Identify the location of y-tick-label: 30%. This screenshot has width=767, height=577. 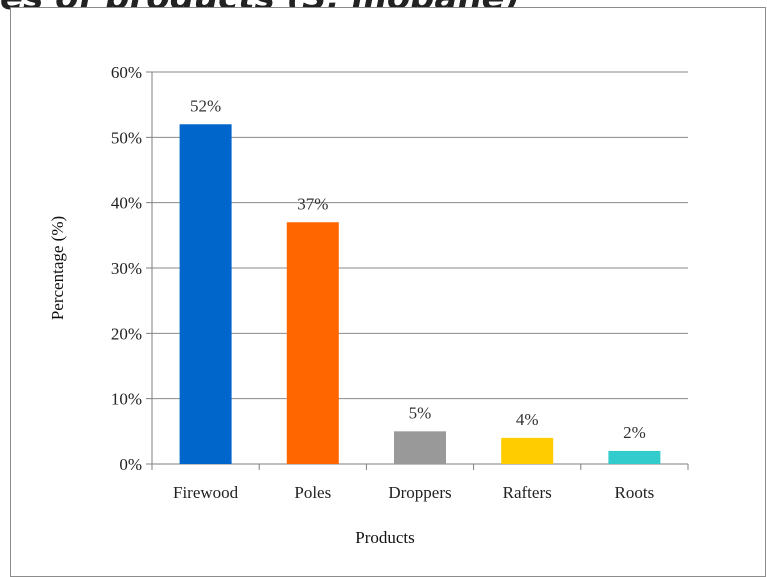
(126, 268).